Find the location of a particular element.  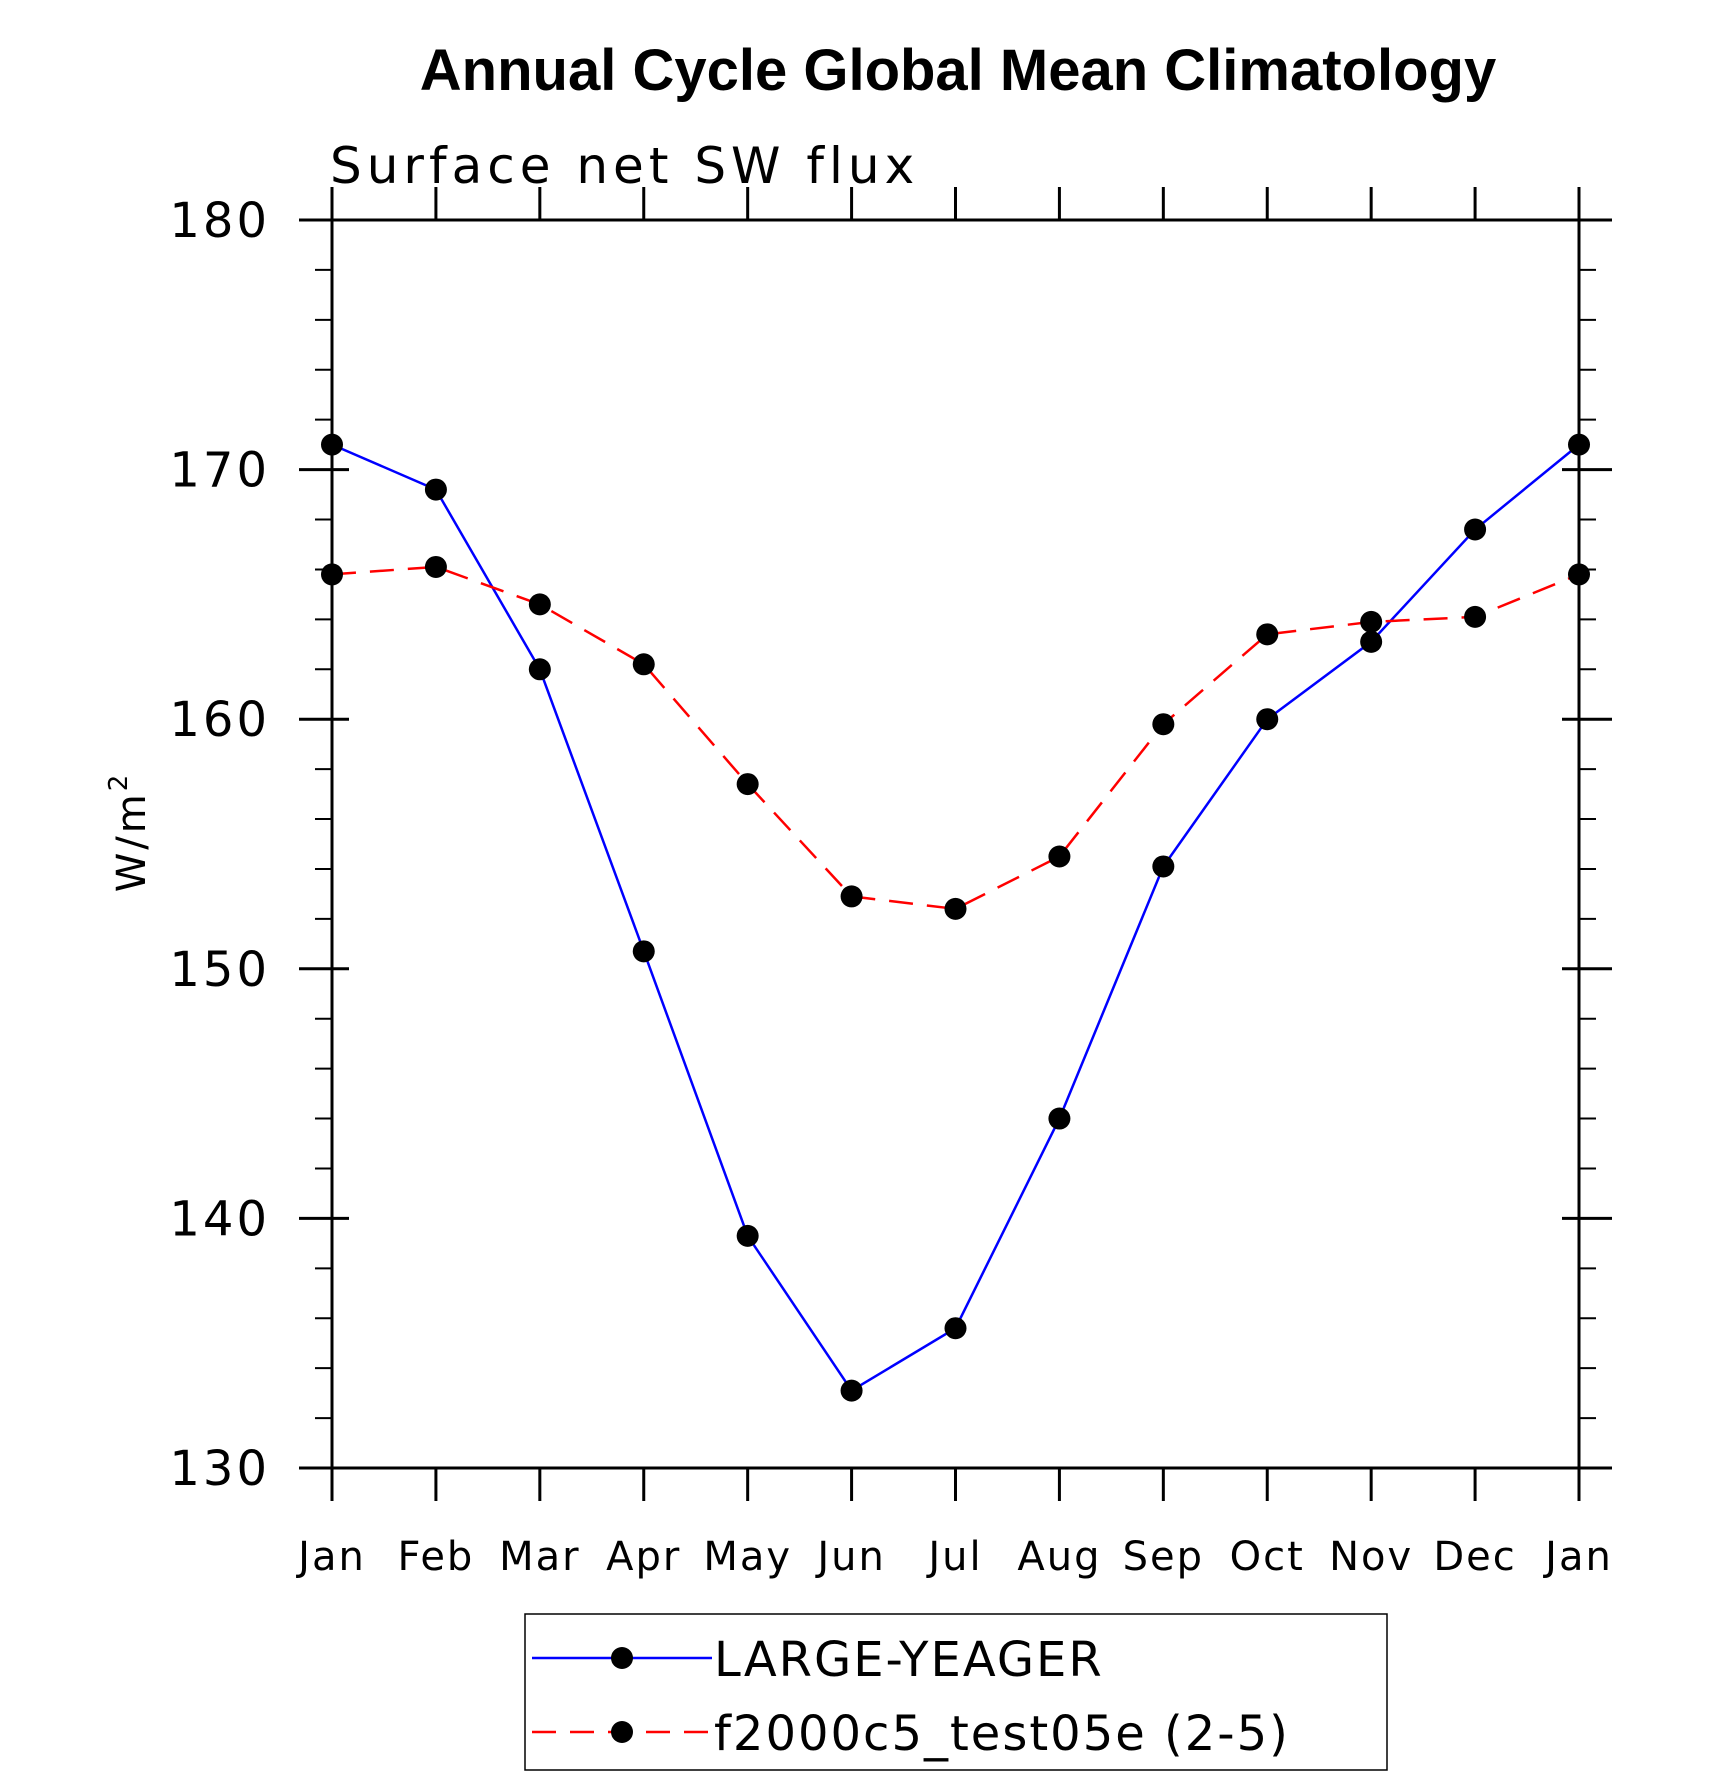

x-tick-label: Nov is located at coordinates (1371, 1557).